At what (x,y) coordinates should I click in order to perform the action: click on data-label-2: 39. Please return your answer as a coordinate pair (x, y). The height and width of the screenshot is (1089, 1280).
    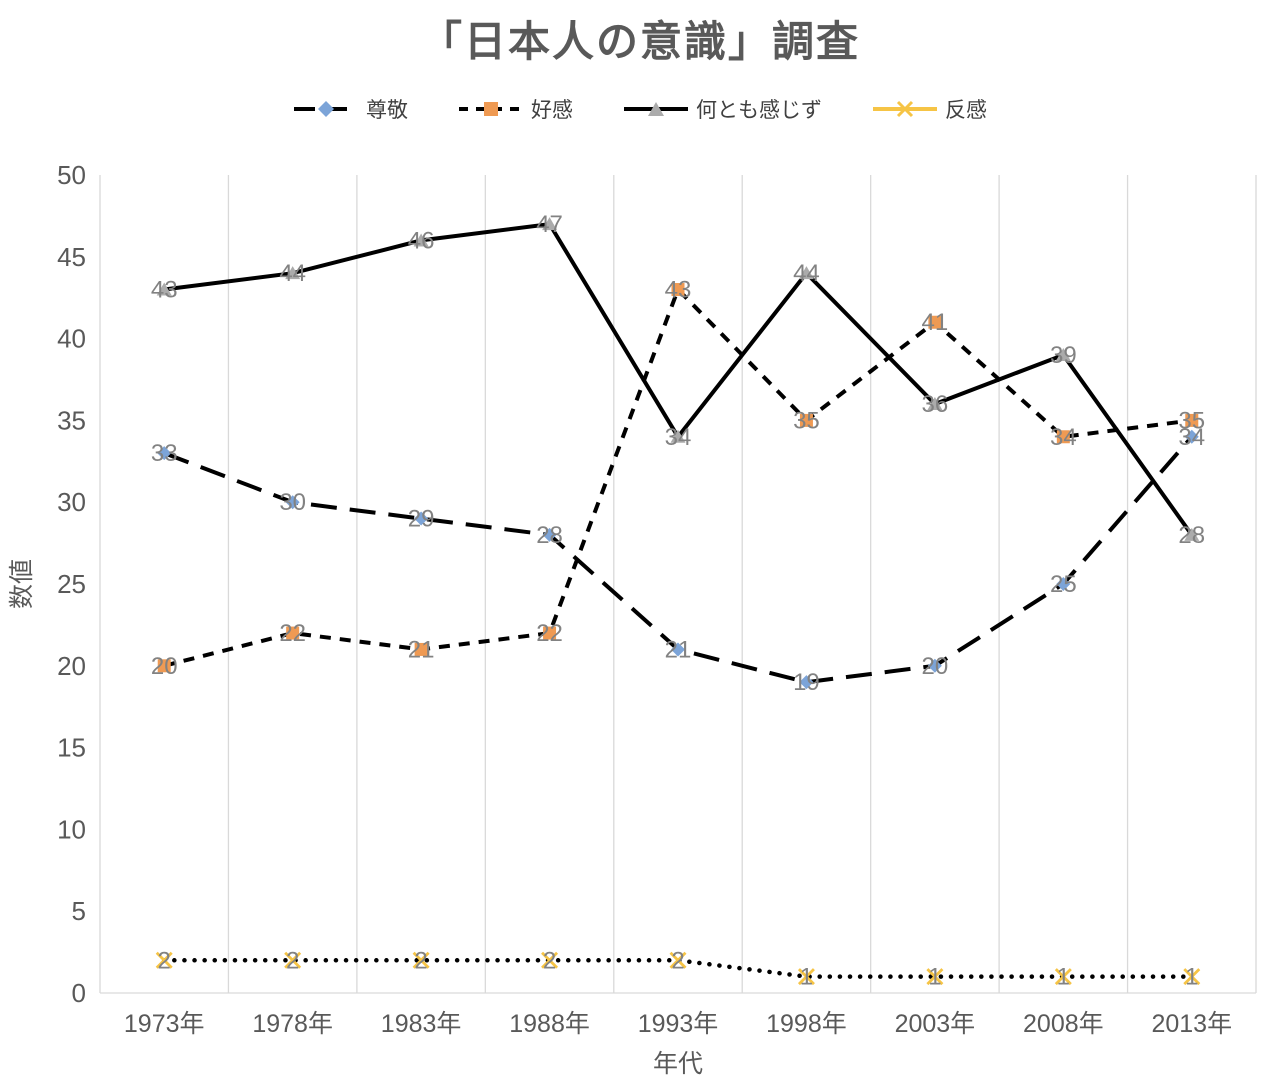
    Looking at the image, I should click on (1063, 355).